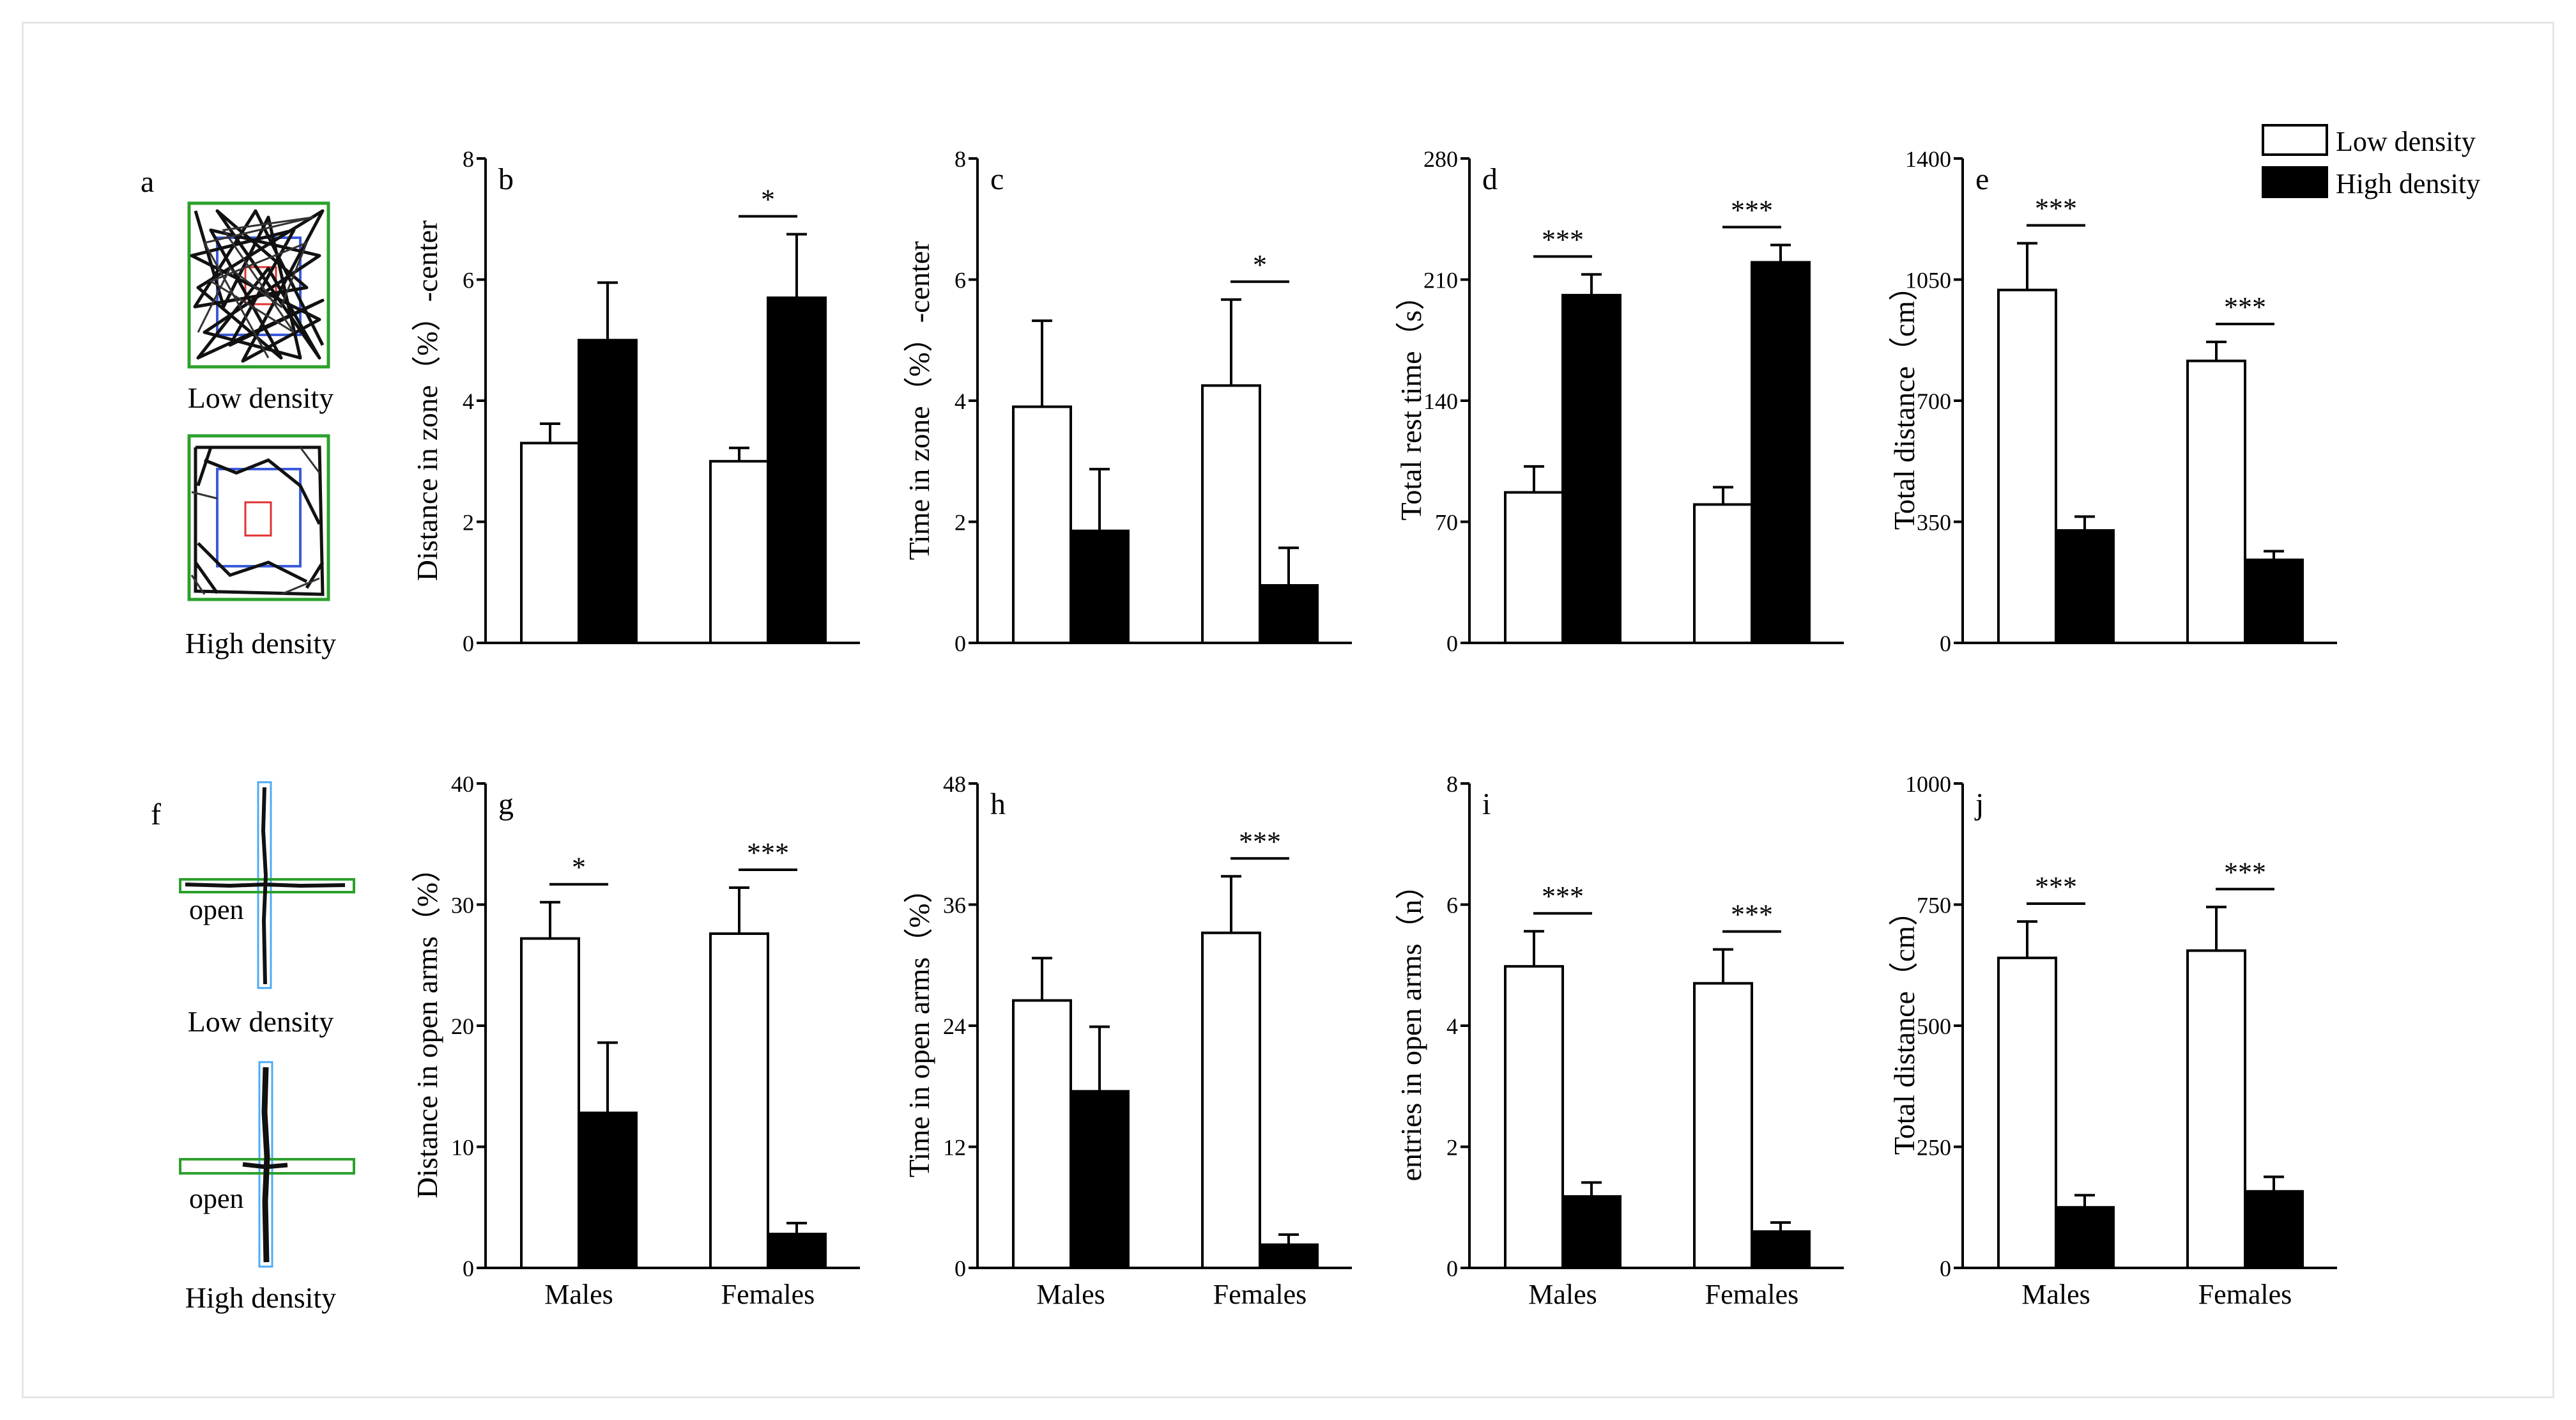 The image size is (2576, 1420). What do you see at coordinates (506, 179) in the screenshot?
I see `panel-label-b: b` at bounding box center [506, 179].